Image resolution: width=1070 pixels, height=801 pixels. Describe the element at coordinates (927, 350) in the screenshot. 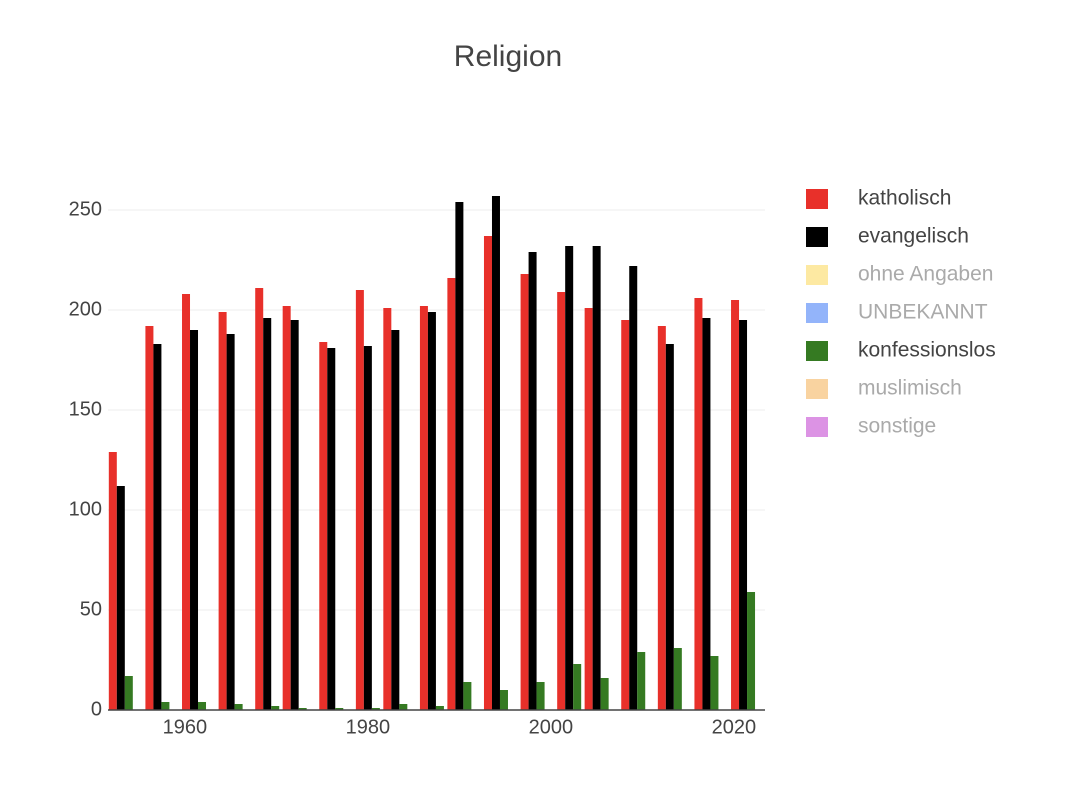

I see `legend-label: konfessionslos` at that location.